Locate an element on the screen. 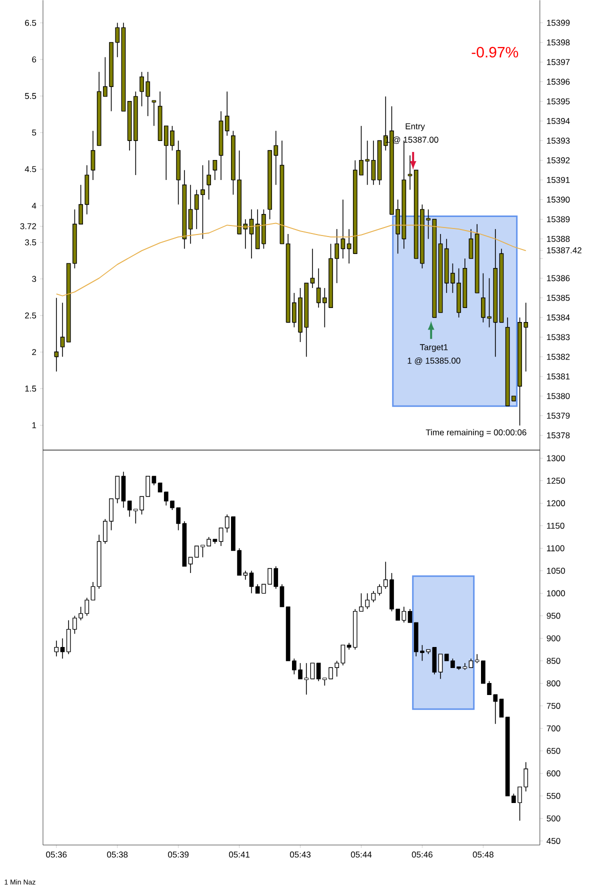 This screenshot has width=599, height=893. y-tick-label: 15395 is located at coordinates (558, 101).